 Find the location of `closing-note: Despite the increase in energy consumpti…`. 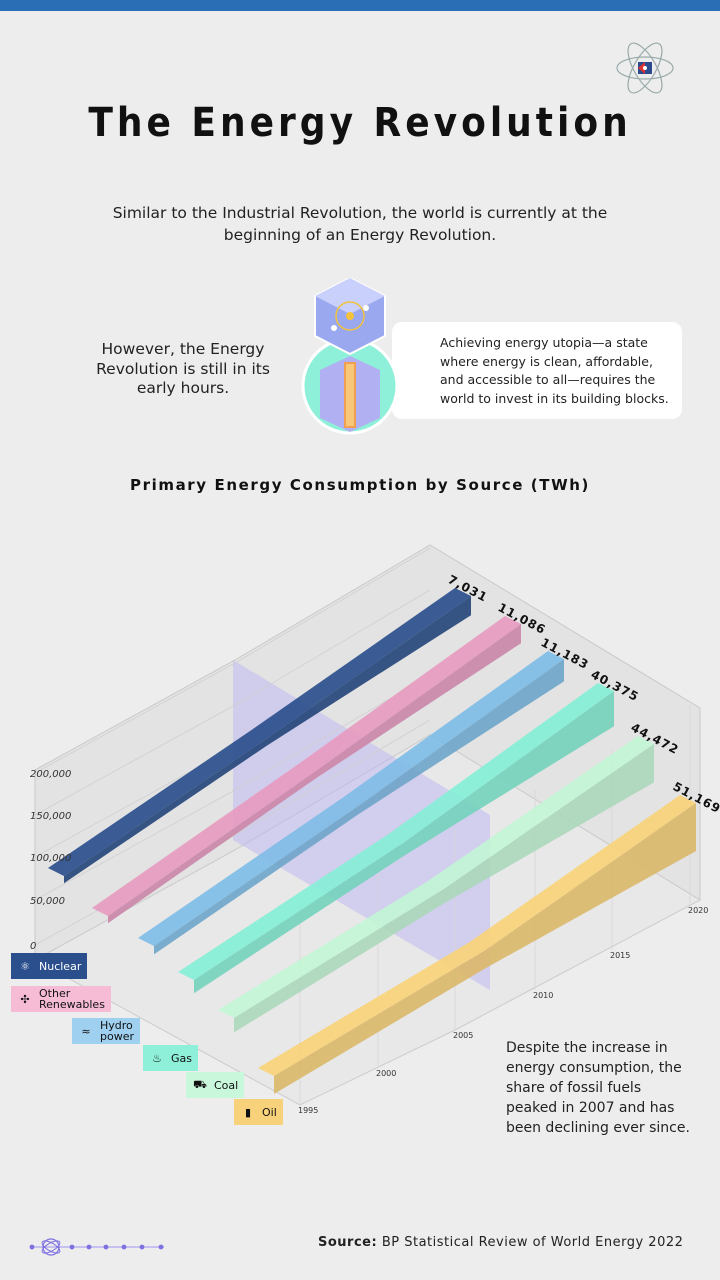

closing-note: Despite the increase in energy consumpti… is located at coordinates (598, 1088).